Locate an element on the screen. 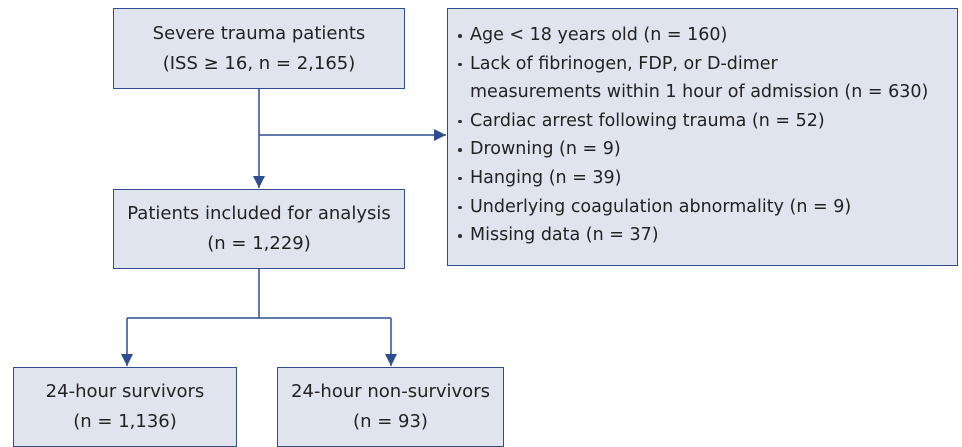 The image size is (962, 447). node-text: (n = 93) is located at coordinates (390, 421).